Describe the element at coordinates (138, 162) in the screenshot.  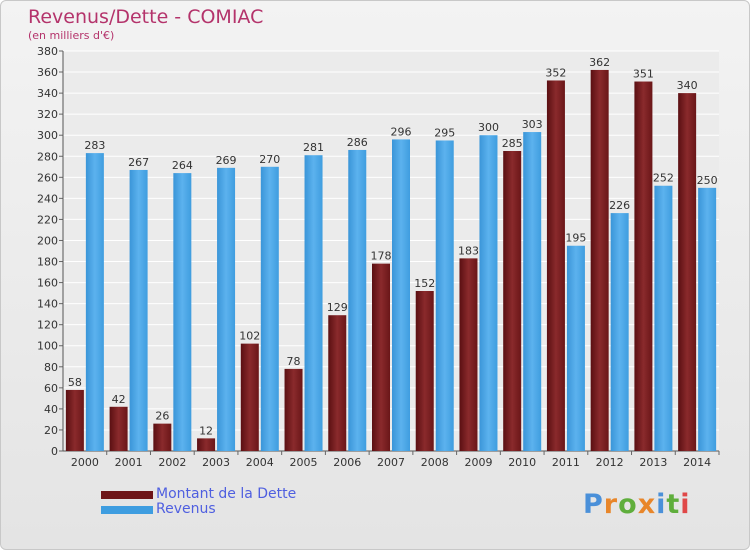
I see `data-label-revenus: 267` at that location.